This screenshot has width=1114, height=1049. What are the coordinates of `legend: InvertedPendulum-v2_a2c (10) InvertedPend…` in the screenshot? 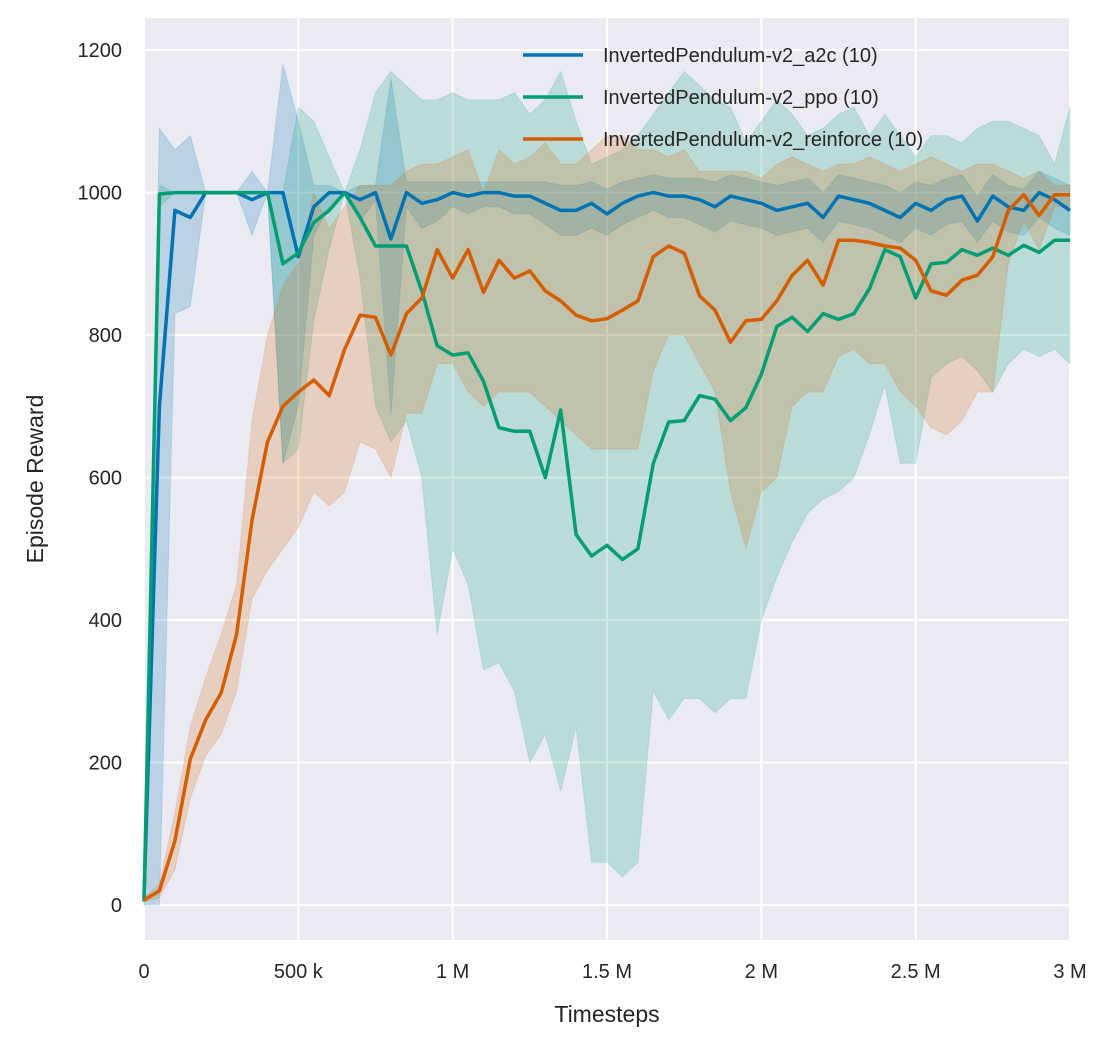 It's located at (723, 98).